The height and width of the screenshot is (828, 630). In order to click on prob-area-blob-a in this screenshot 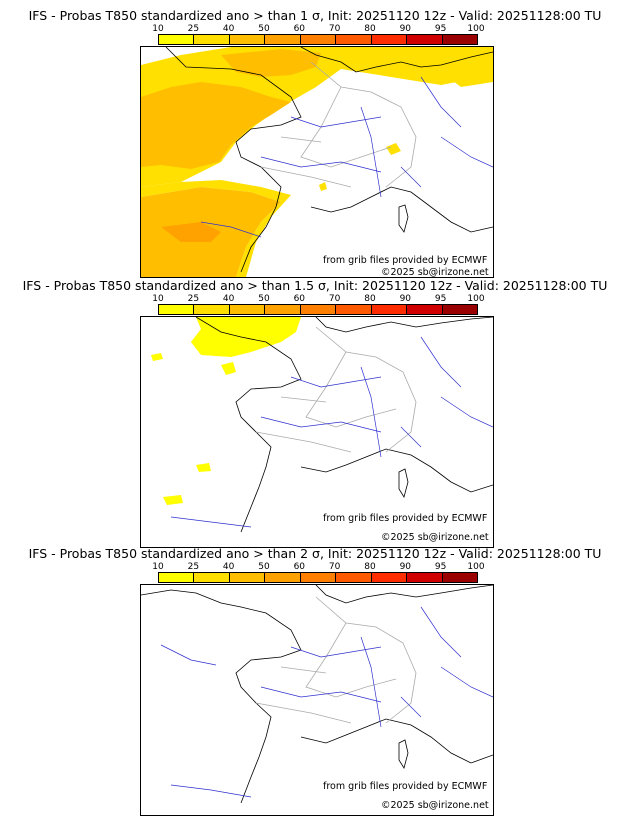, I will do `click(228, 368)`.